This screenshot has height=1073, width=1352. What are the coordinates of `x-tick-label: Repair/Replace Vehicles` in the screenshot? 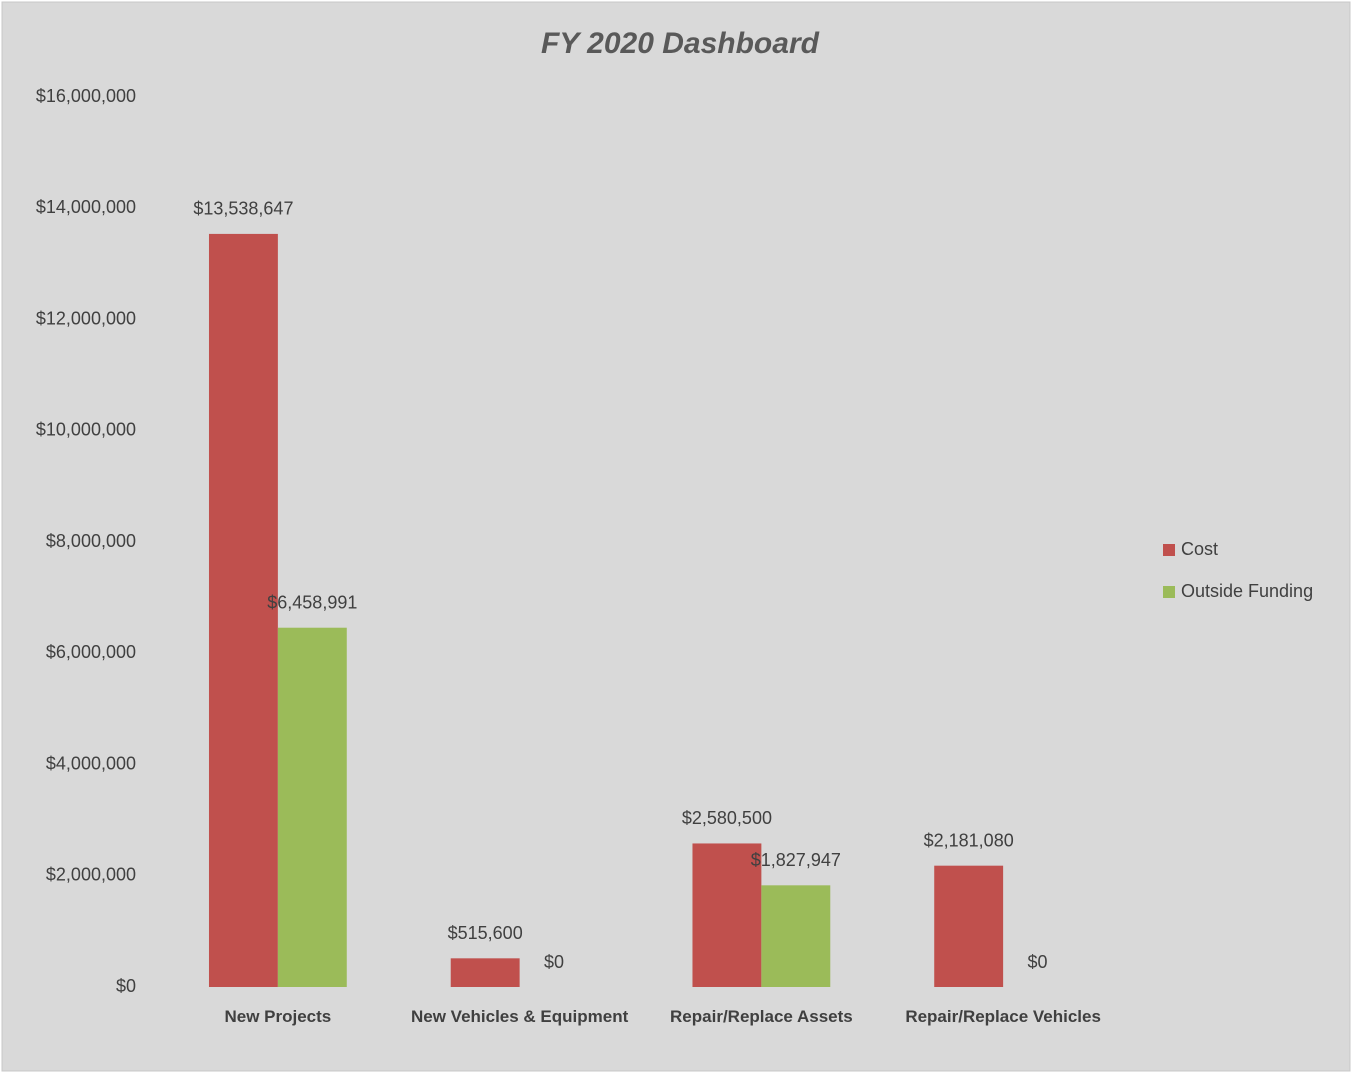 It's located at (1003, 1016).